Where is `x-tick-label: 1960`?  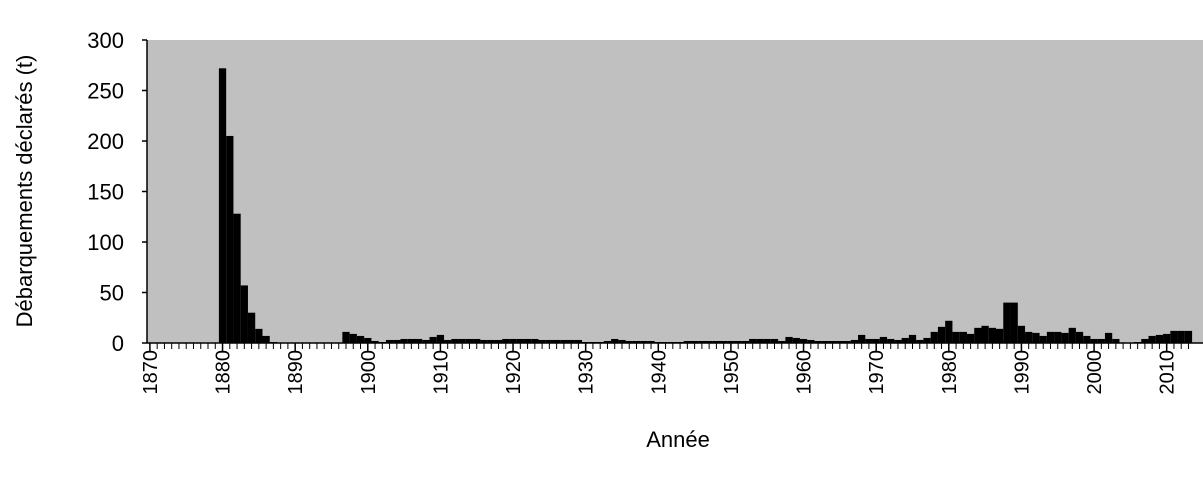
x-tick-label: 1960 is located at coordinates (805, 372).